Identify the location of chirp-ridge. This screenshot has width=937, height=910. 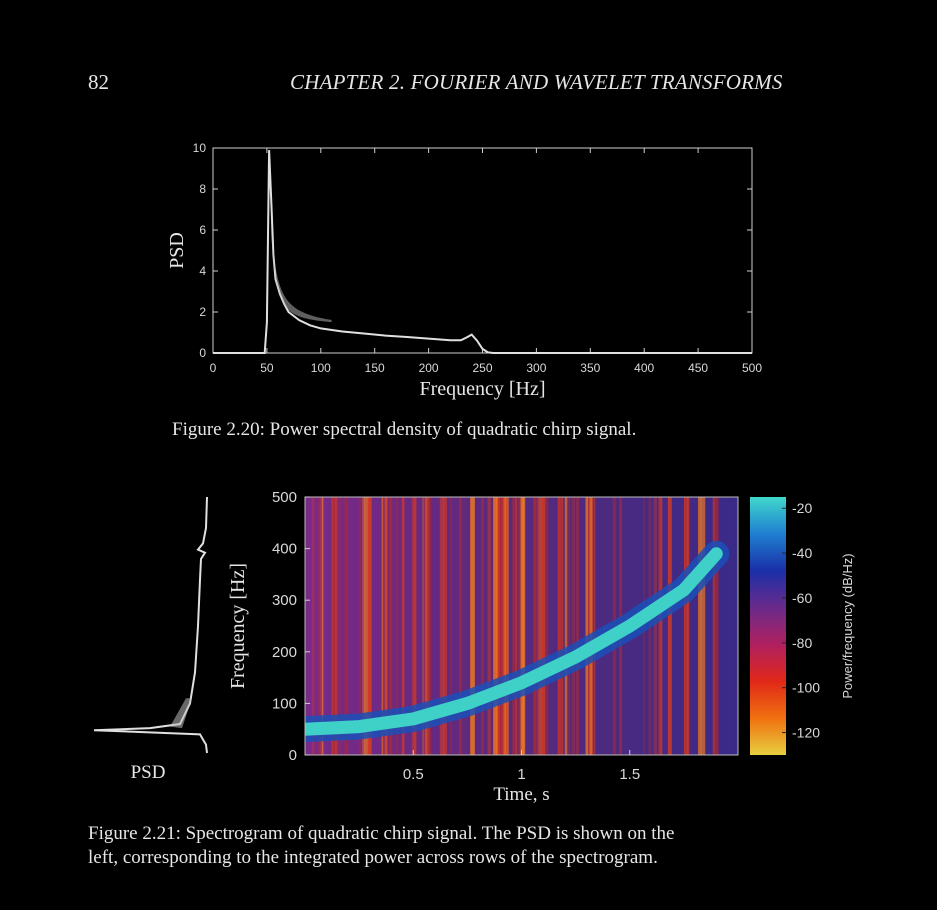
(514, 641).